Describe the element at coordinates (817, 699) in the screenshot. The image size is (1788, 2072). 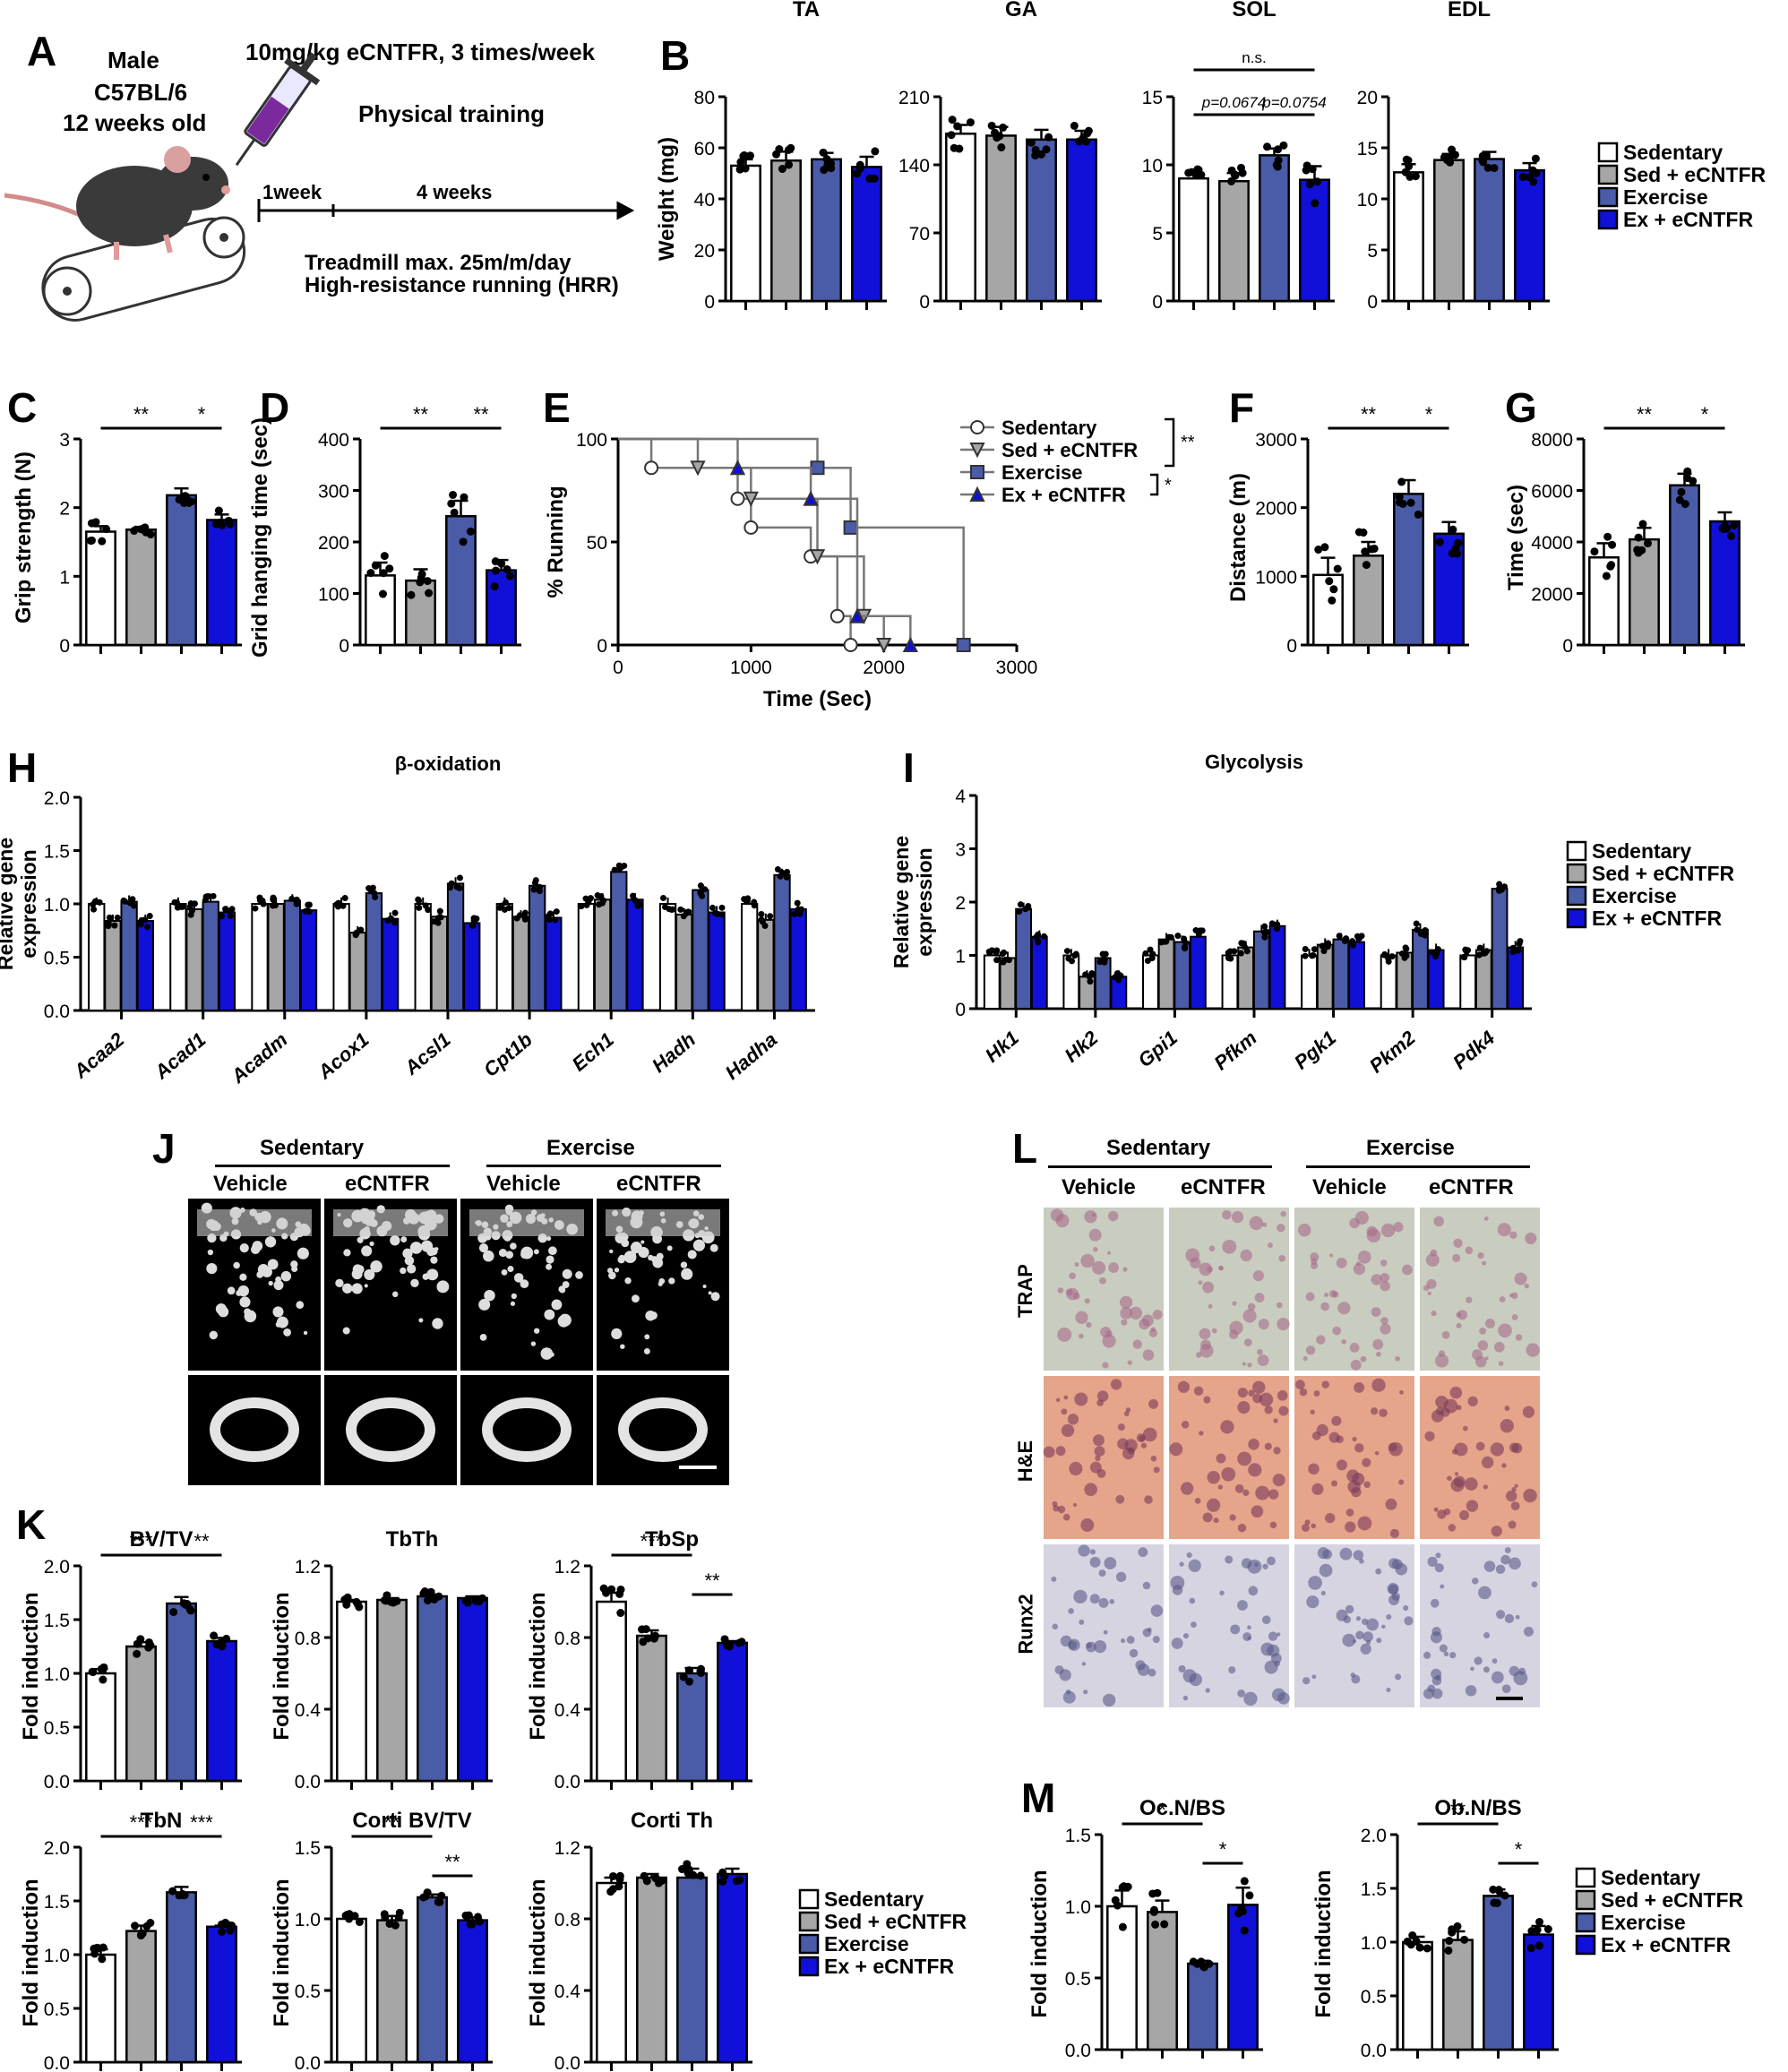
I see `x-axis-label: Time (Sec)` at that location.